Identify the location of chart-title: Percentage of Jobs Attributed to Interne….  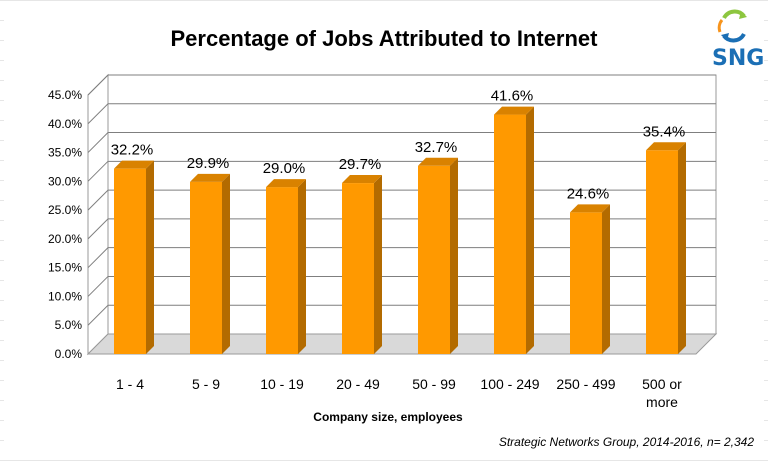
(384, 38).